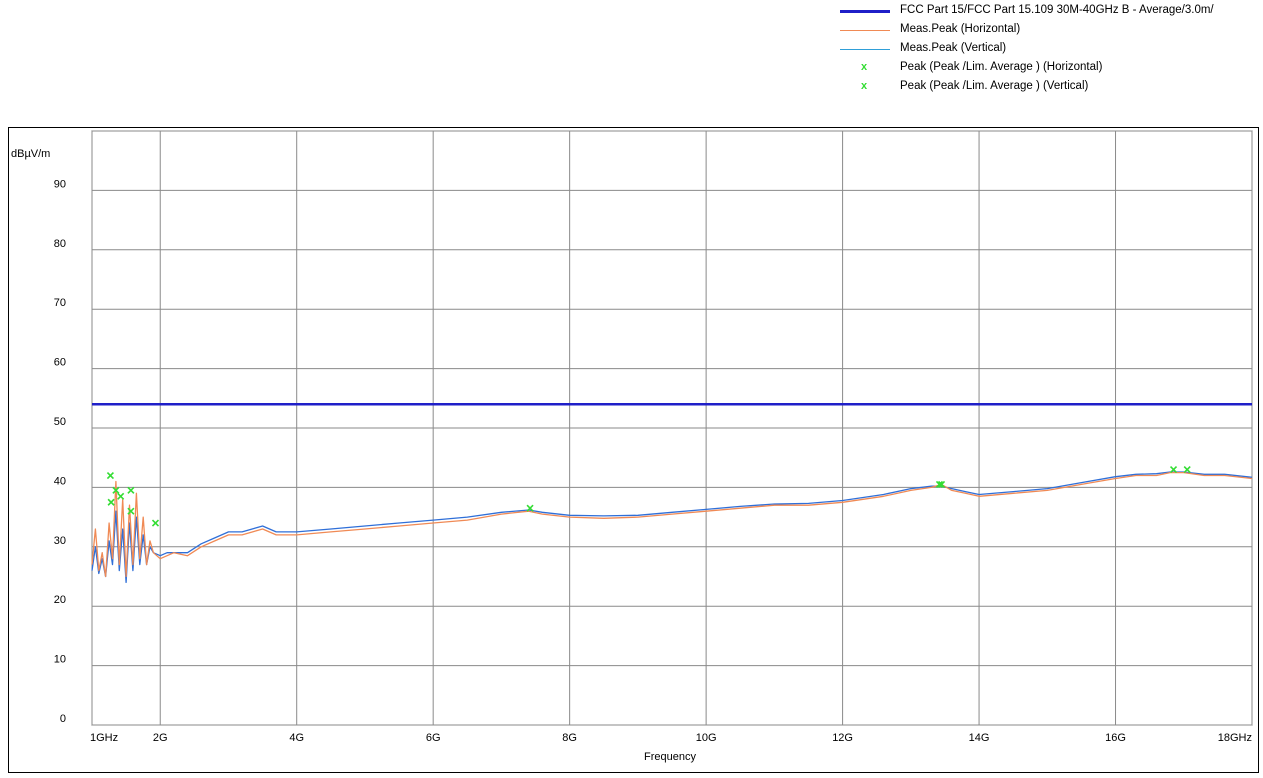 The width and height of the screenshot is (1263, 778). Describe the element at coordinates (433, 738) in the screenshot. I see `x-tick-label-3: 6G` at that location.